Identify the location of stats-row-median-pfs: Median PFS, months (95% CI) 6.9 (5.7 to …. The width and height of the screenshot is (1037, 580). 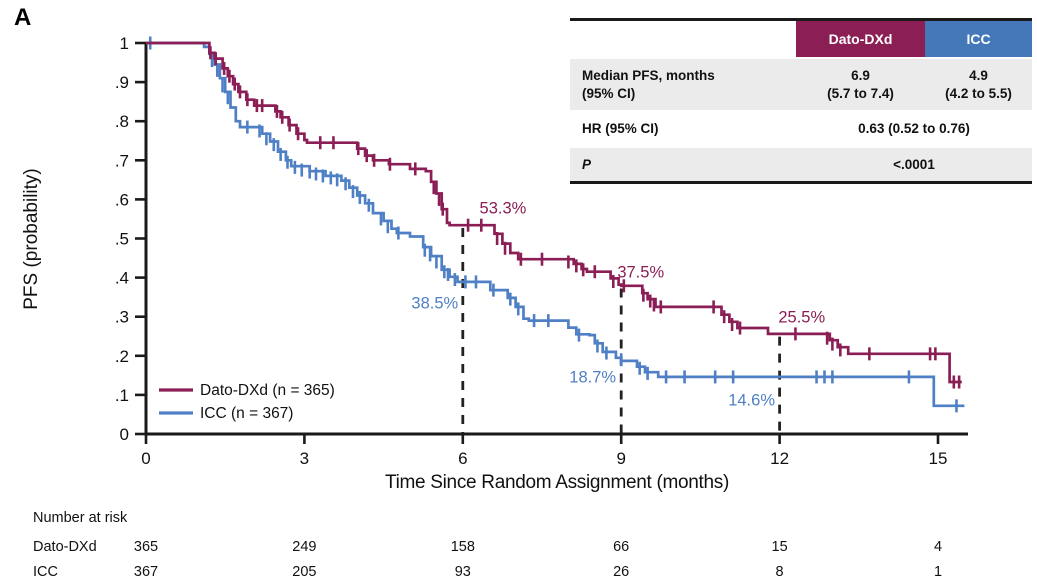
(801, 85).